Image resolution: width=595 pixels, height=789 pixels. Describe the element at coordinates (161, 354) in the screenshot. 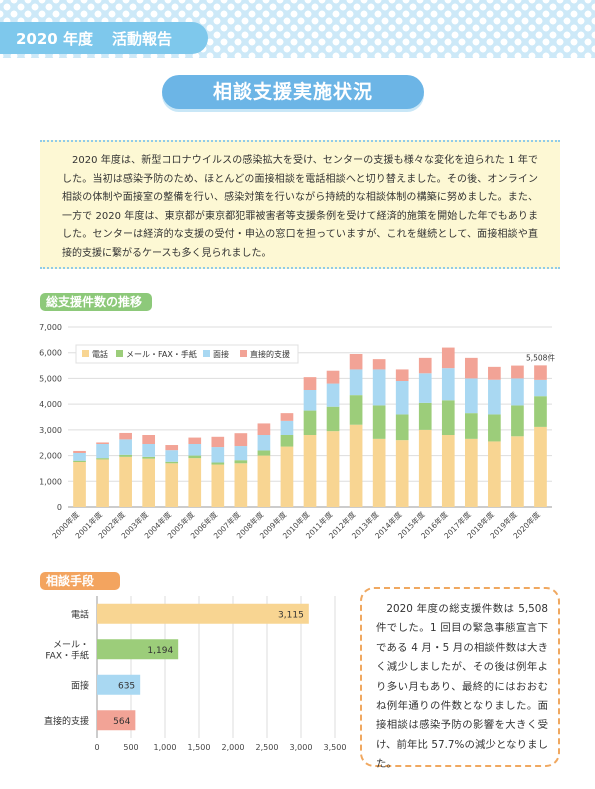

I see `legend-label: メール・FAX・手紙` at that location.